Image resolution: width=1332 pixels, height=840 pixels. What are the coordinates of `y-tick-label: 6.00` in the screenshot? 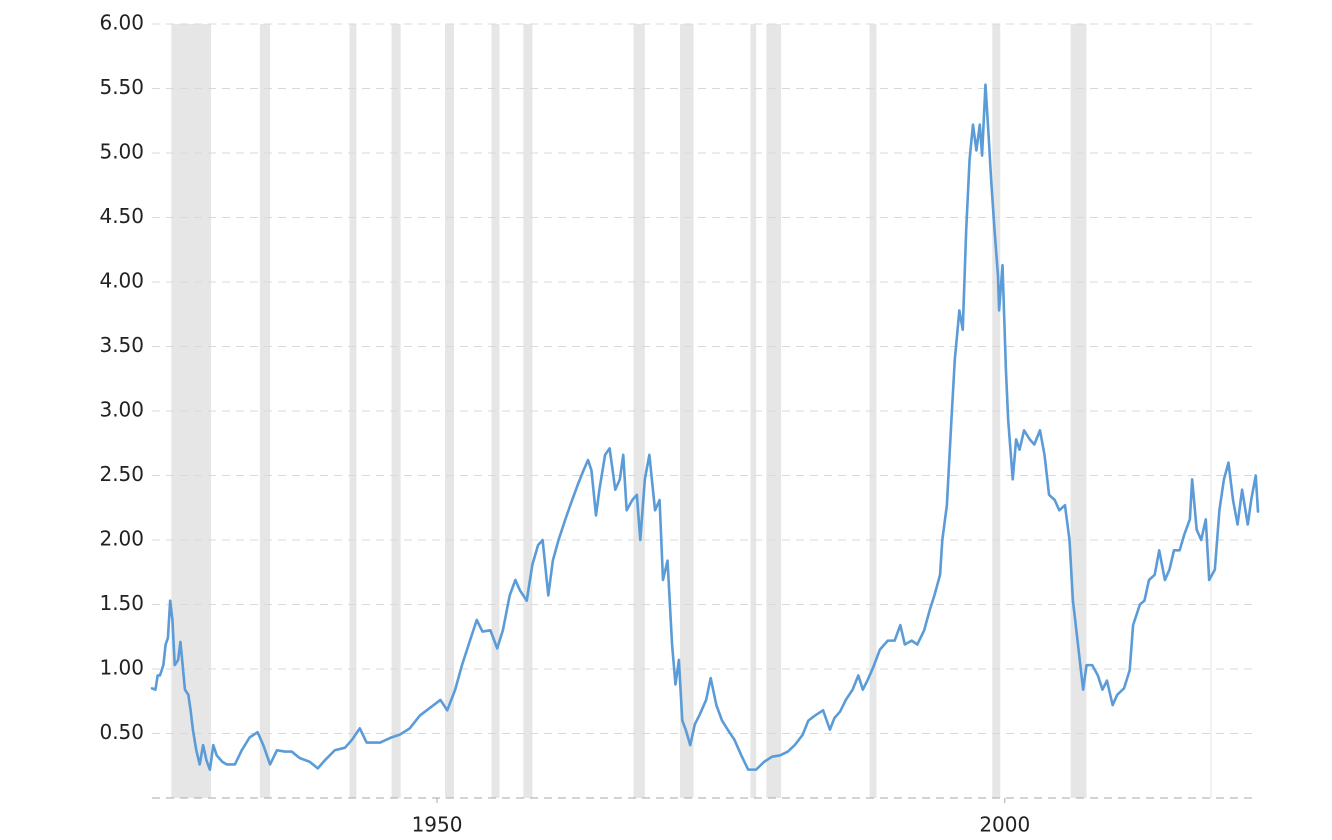 It's located at (121, 23).